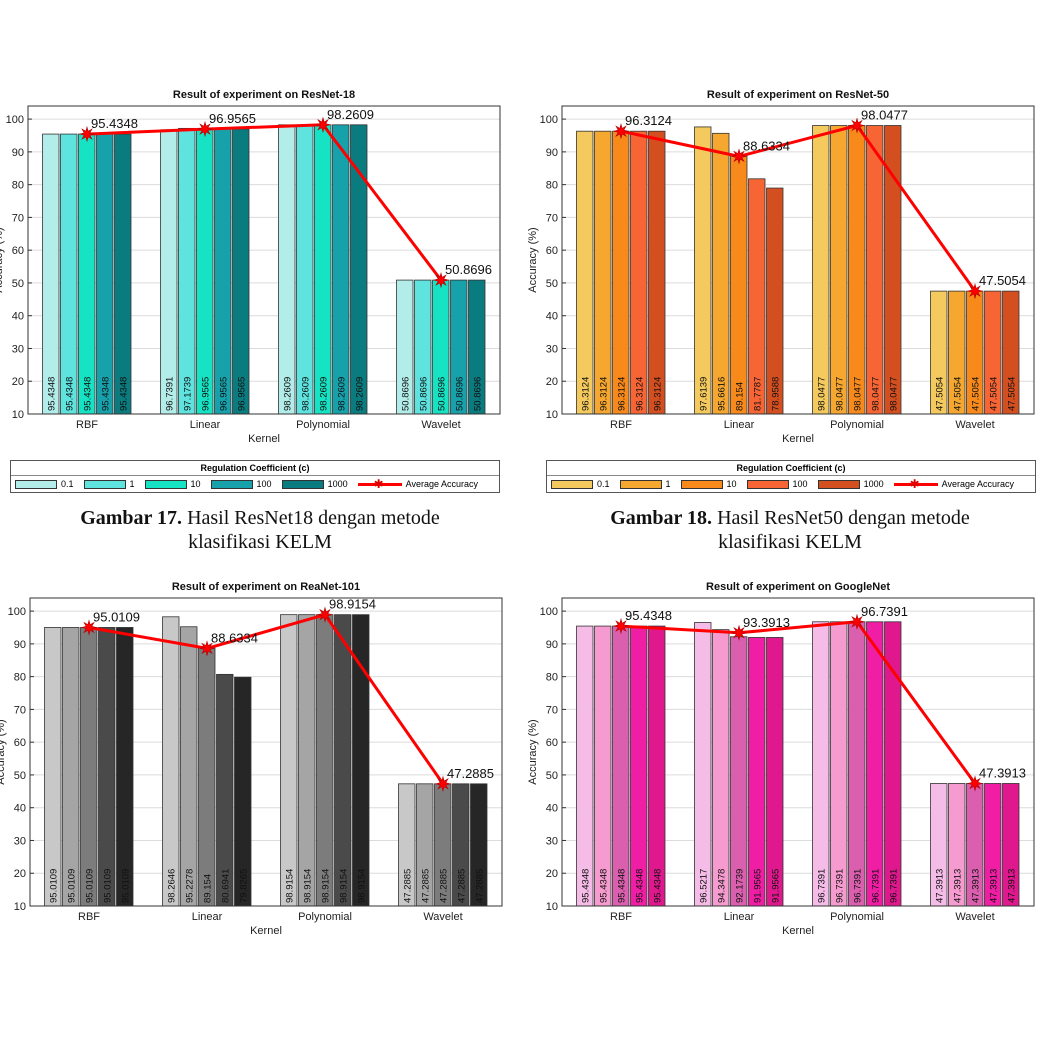  I want to click on bar-data-label: 95.2278, so click(190, 886).